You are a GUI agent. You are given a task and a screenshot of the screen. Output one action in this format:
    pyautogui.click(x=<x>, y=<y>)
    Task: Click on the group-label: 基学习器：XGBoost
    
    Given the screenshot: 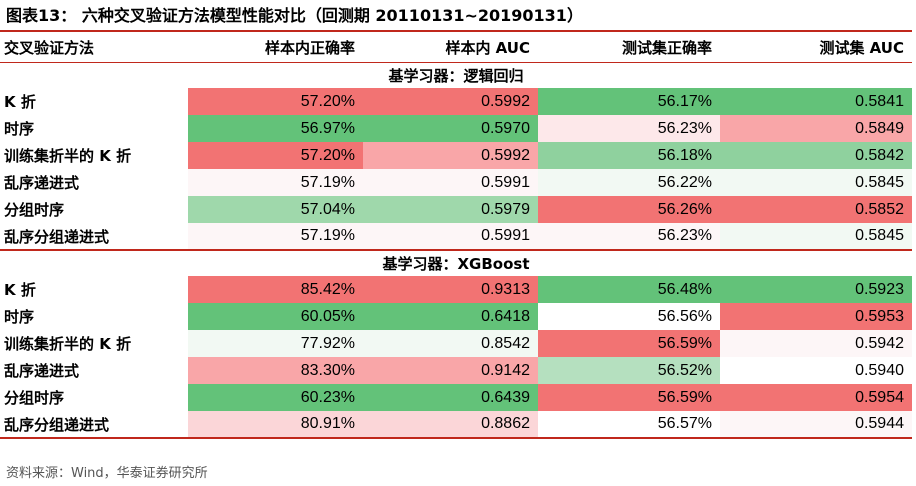 What is the action you would take?
    pyautogui.click(x=456, y=262)
    